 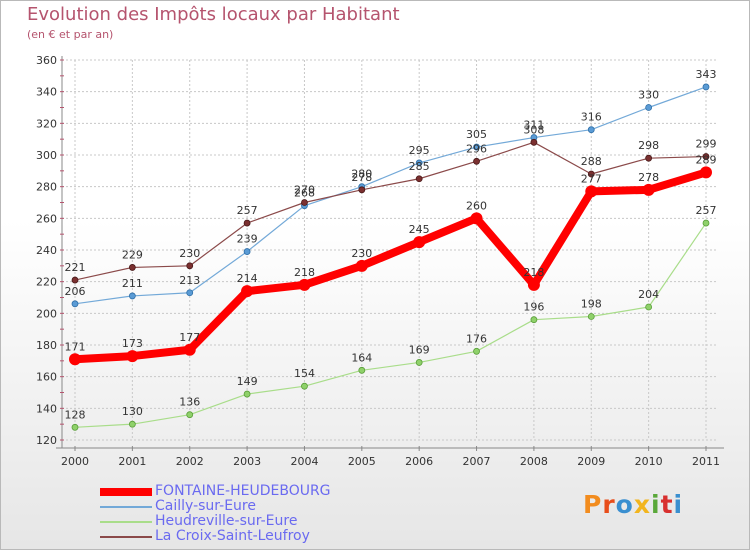 I want to click on x-tick-label: 2004, so click(x=304, y=461).